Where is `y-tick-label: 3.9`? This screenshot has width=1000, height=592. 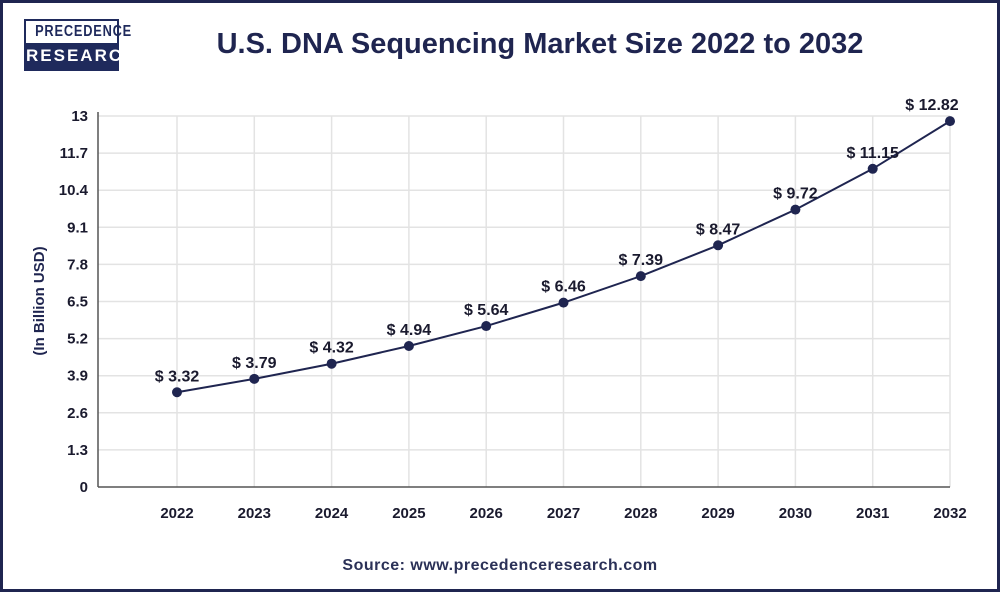
y-tick-label: 3.9 is located at coordinates (77, 376).